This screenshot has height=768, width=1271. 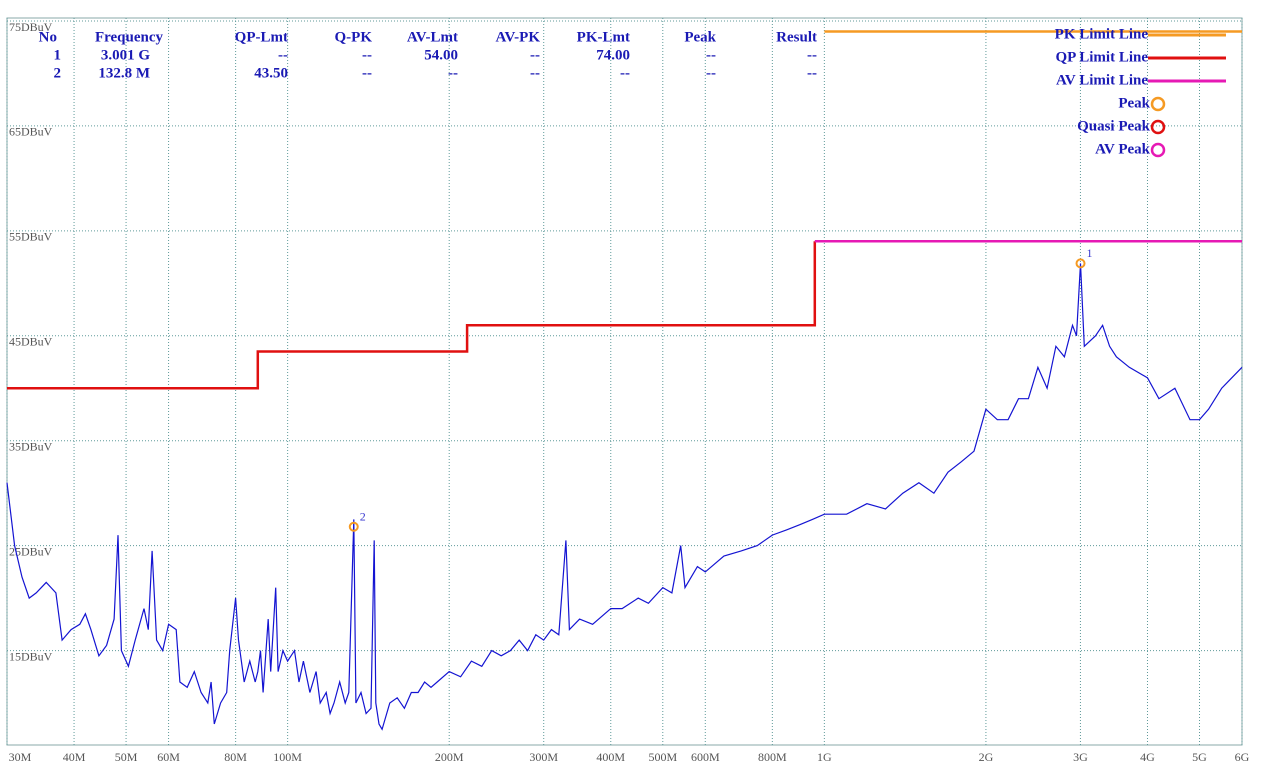 I want to click on table-header: Frequency, so click(x=129, y=37).